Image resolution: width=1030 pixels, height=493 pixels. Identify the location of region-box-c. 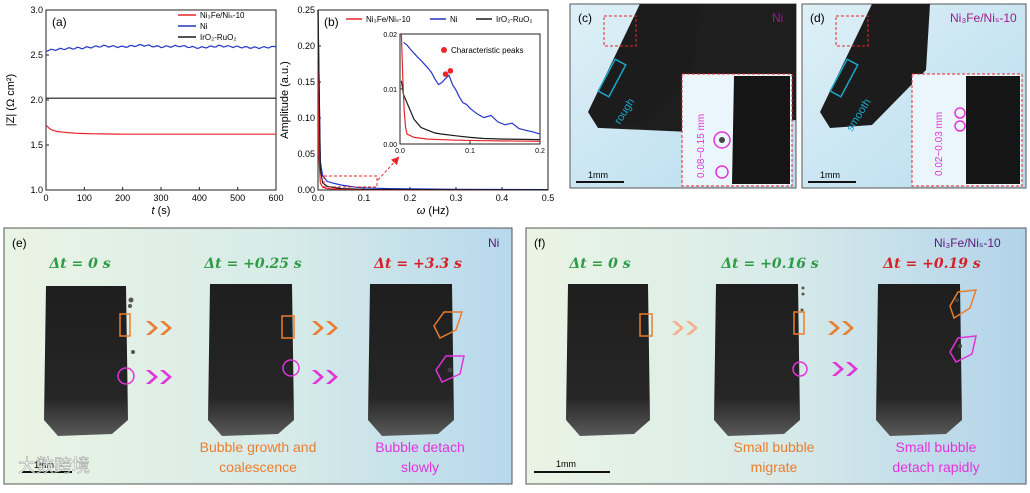
(612, 78).